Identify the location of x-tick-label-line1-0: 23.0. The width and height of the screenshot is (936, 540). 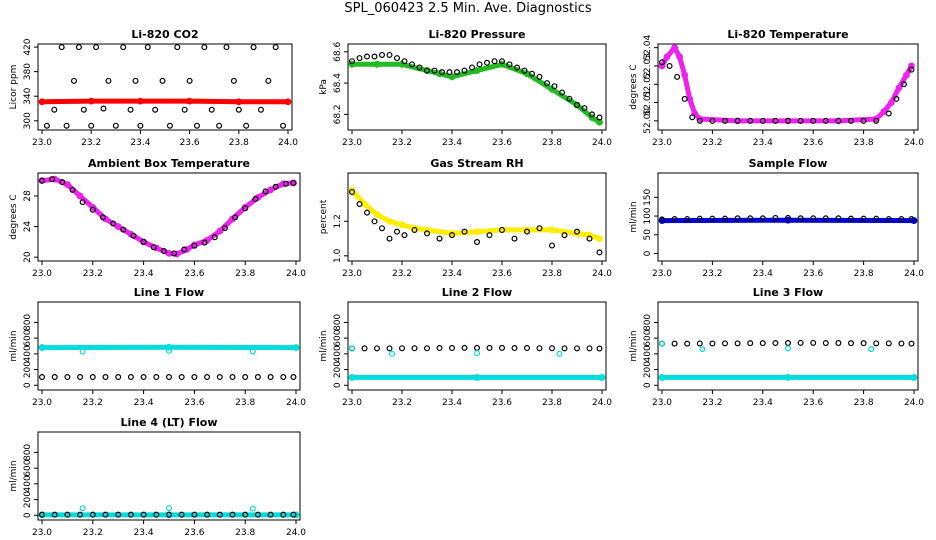
(42, 403).